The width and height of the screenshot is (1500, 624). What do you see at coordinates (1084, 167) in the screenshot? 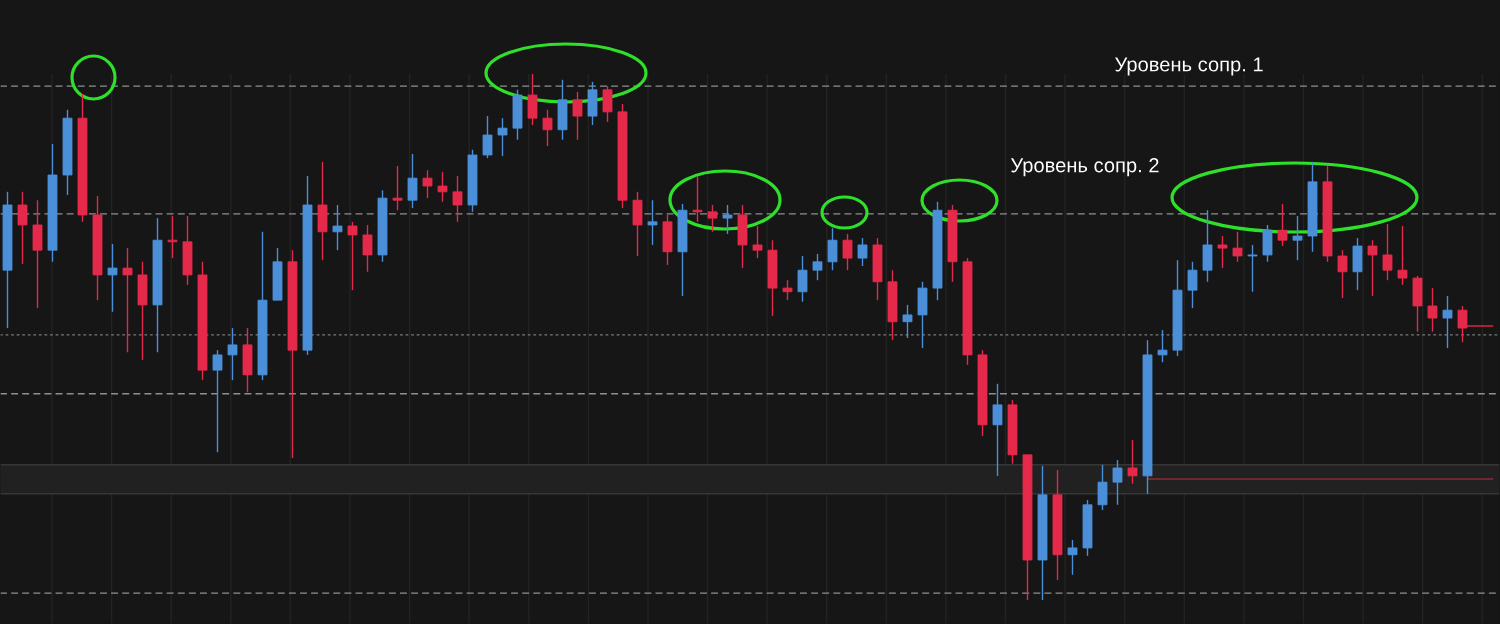
I see `ref-line-label: Уровень сопр. 2` at bounding box center [1084, 167].